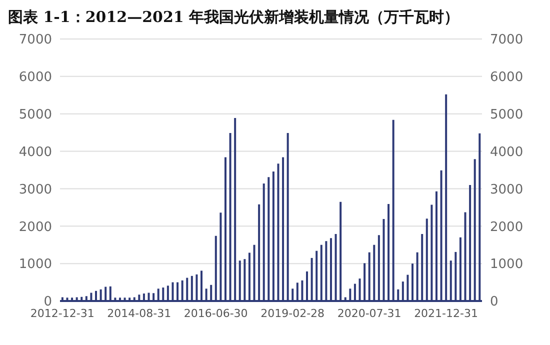 This screenshot has width=550, height=345. I want to click on x-tick-label: 2014-08-31, so click(139, 313).